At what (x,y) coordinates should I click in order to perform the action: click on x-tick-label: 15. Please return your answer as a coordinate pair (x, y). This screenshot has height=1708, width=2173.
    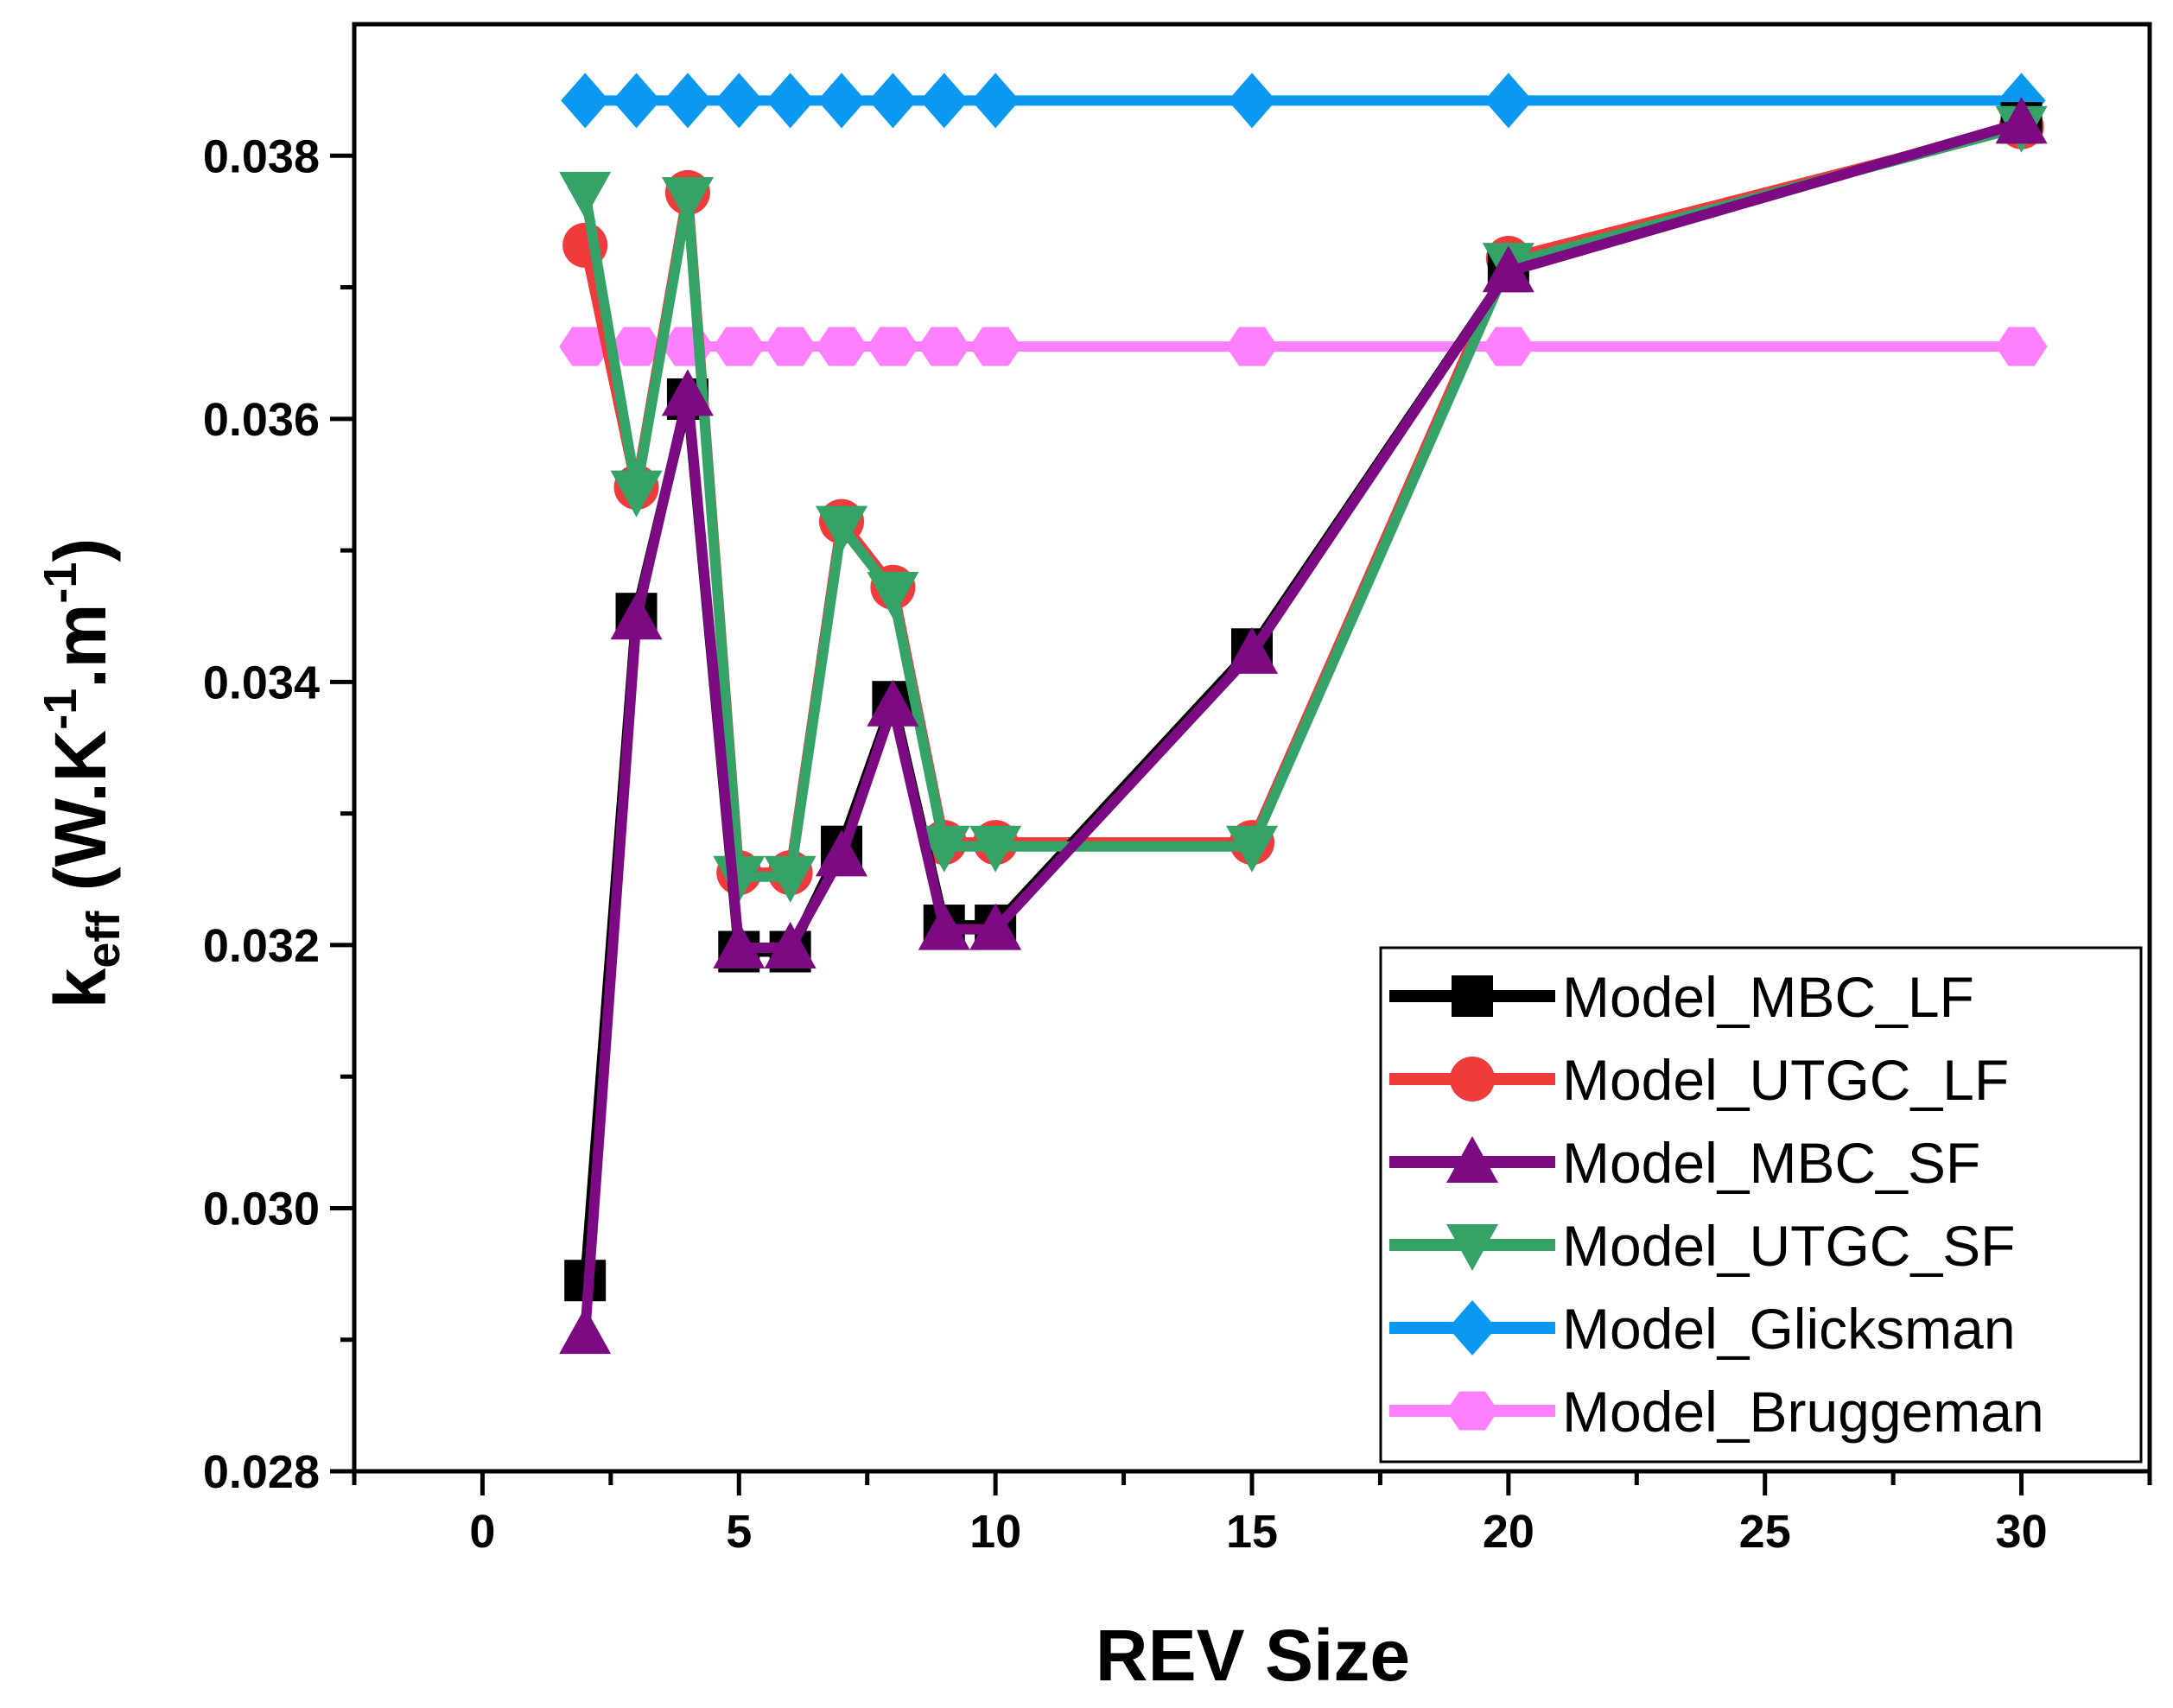
    Looking at the image, I should click on (1252, 1532).